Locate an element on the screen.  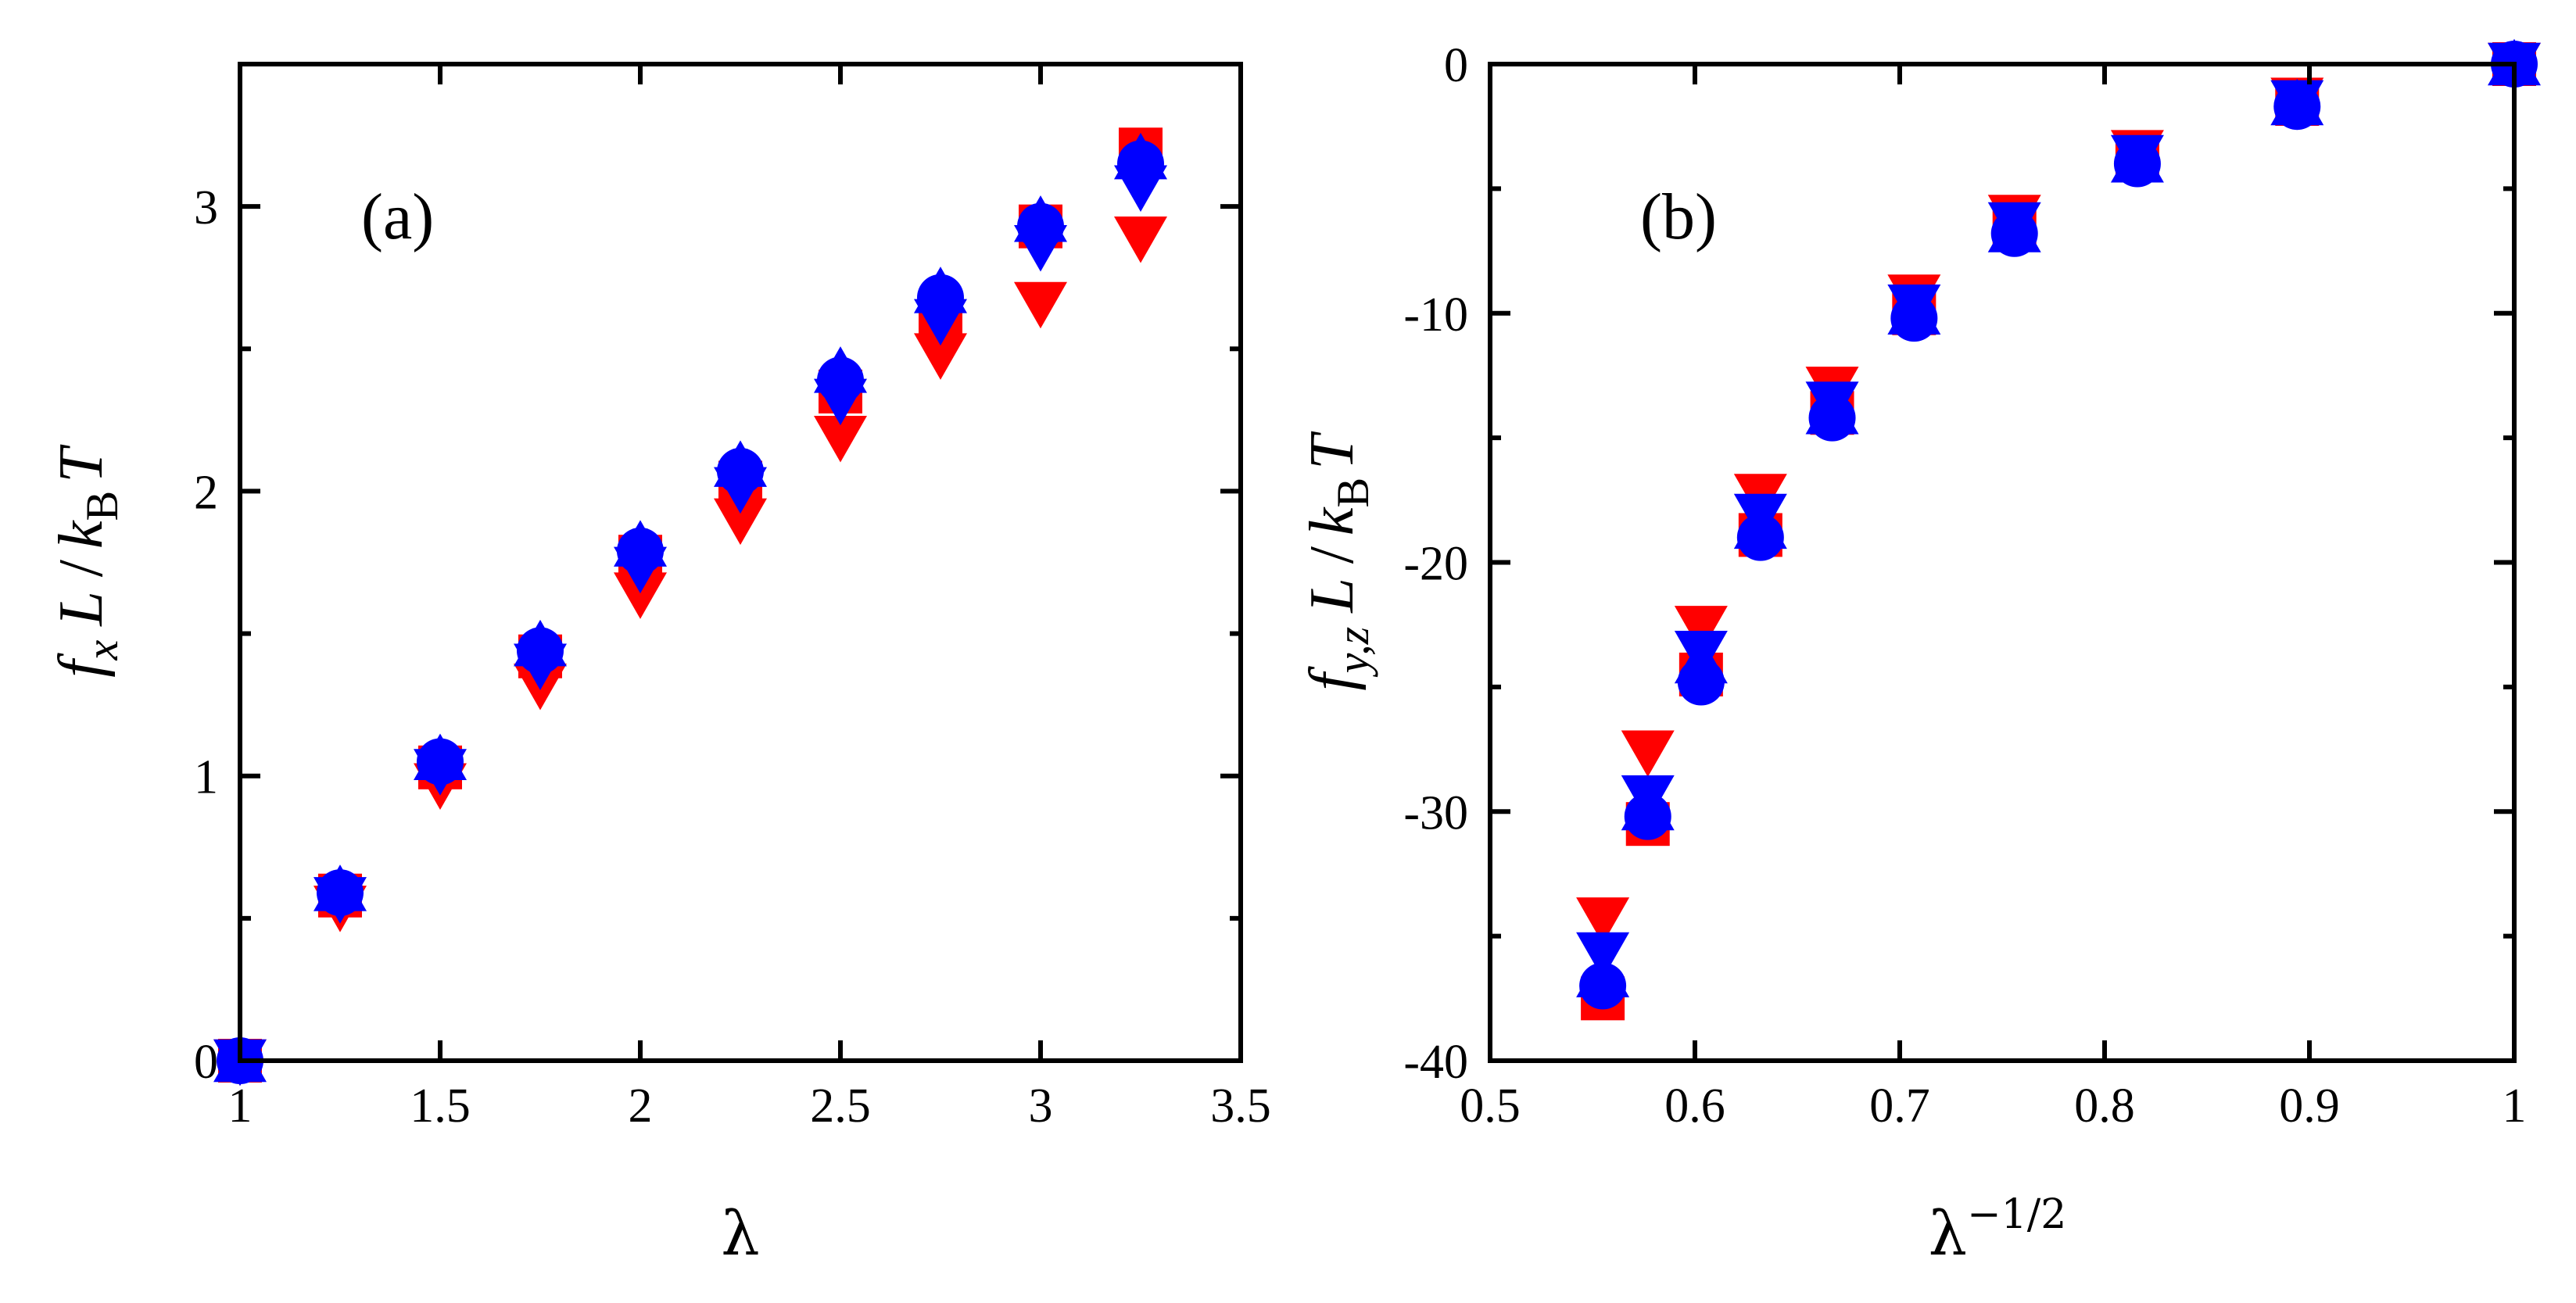
x-tick-label: 0.6 is located at coordinates (1694, 1106).